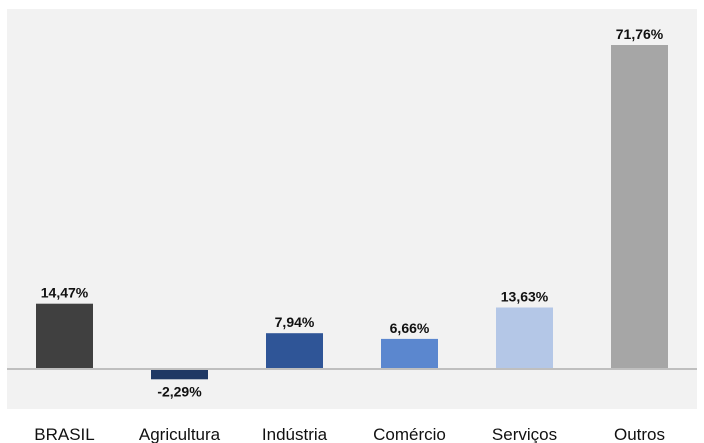 This screenshot has height=443, width=704. I want to click on bar-serviços, so click(524, 338).